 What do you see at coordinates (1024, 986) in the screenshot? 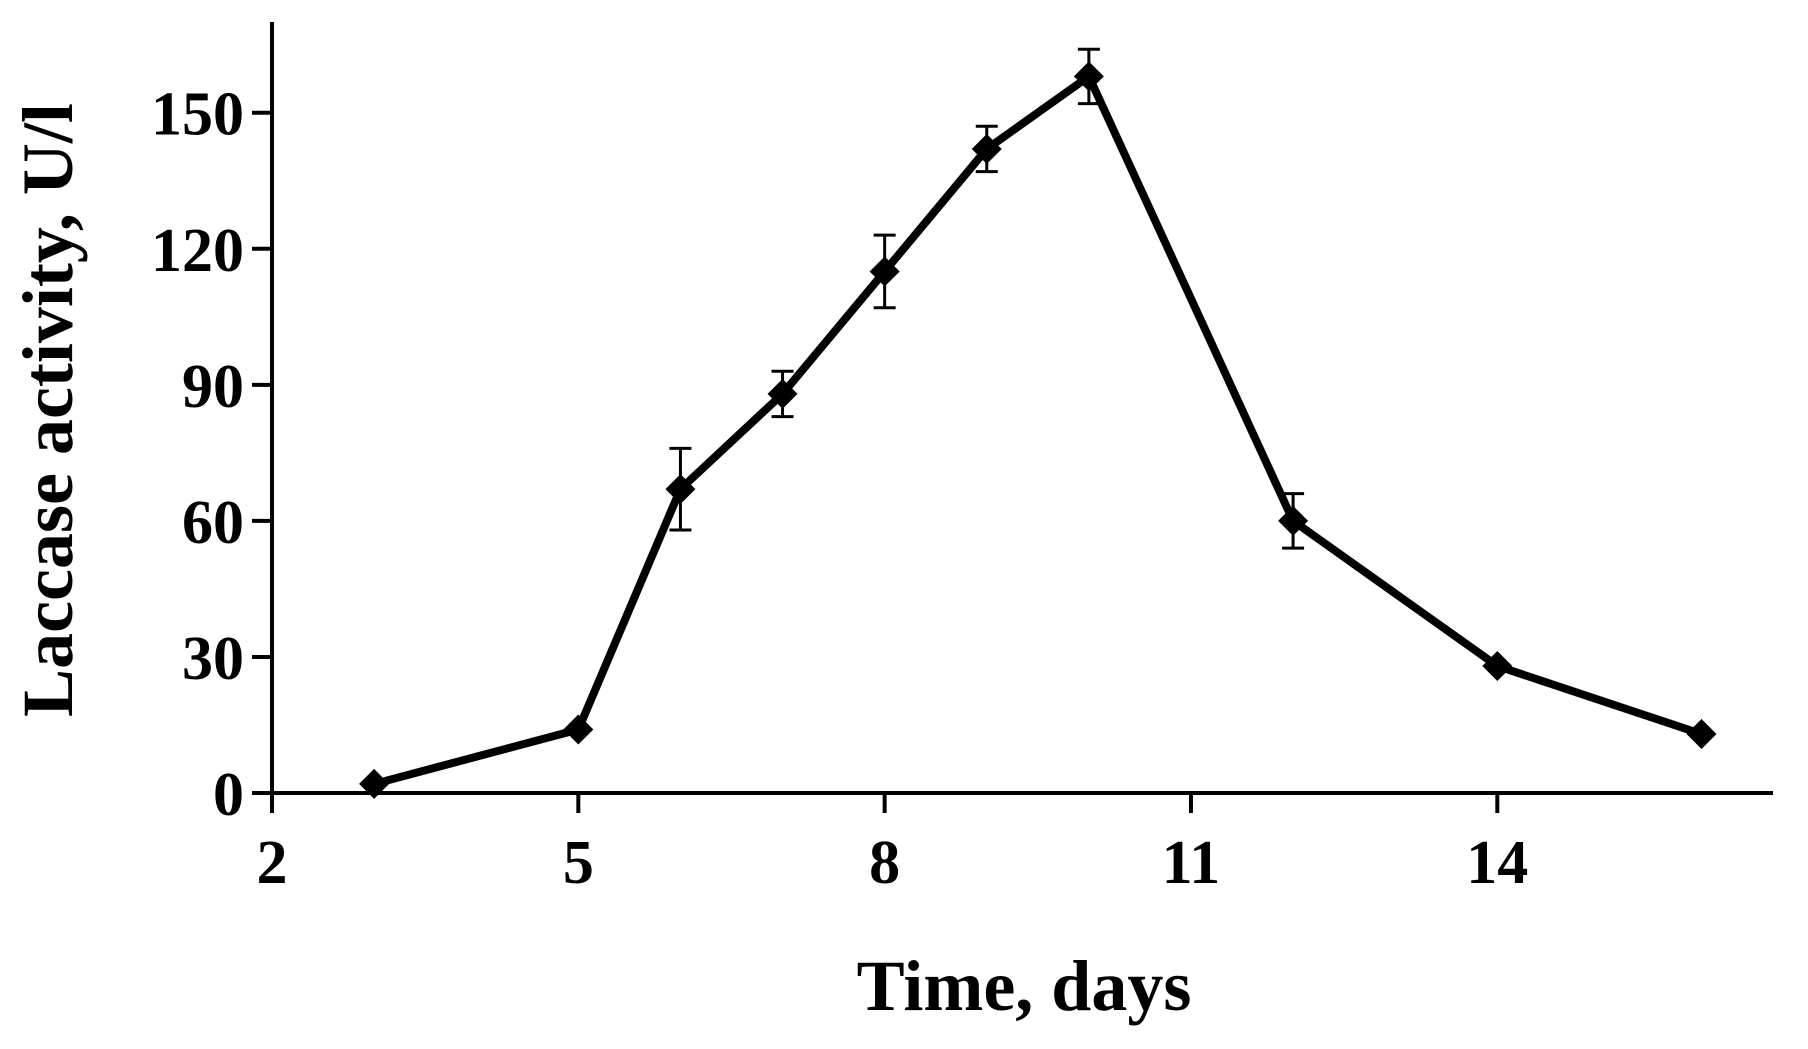
I see `x-axis-label: Time, days` at bounding box center [1024, 986].